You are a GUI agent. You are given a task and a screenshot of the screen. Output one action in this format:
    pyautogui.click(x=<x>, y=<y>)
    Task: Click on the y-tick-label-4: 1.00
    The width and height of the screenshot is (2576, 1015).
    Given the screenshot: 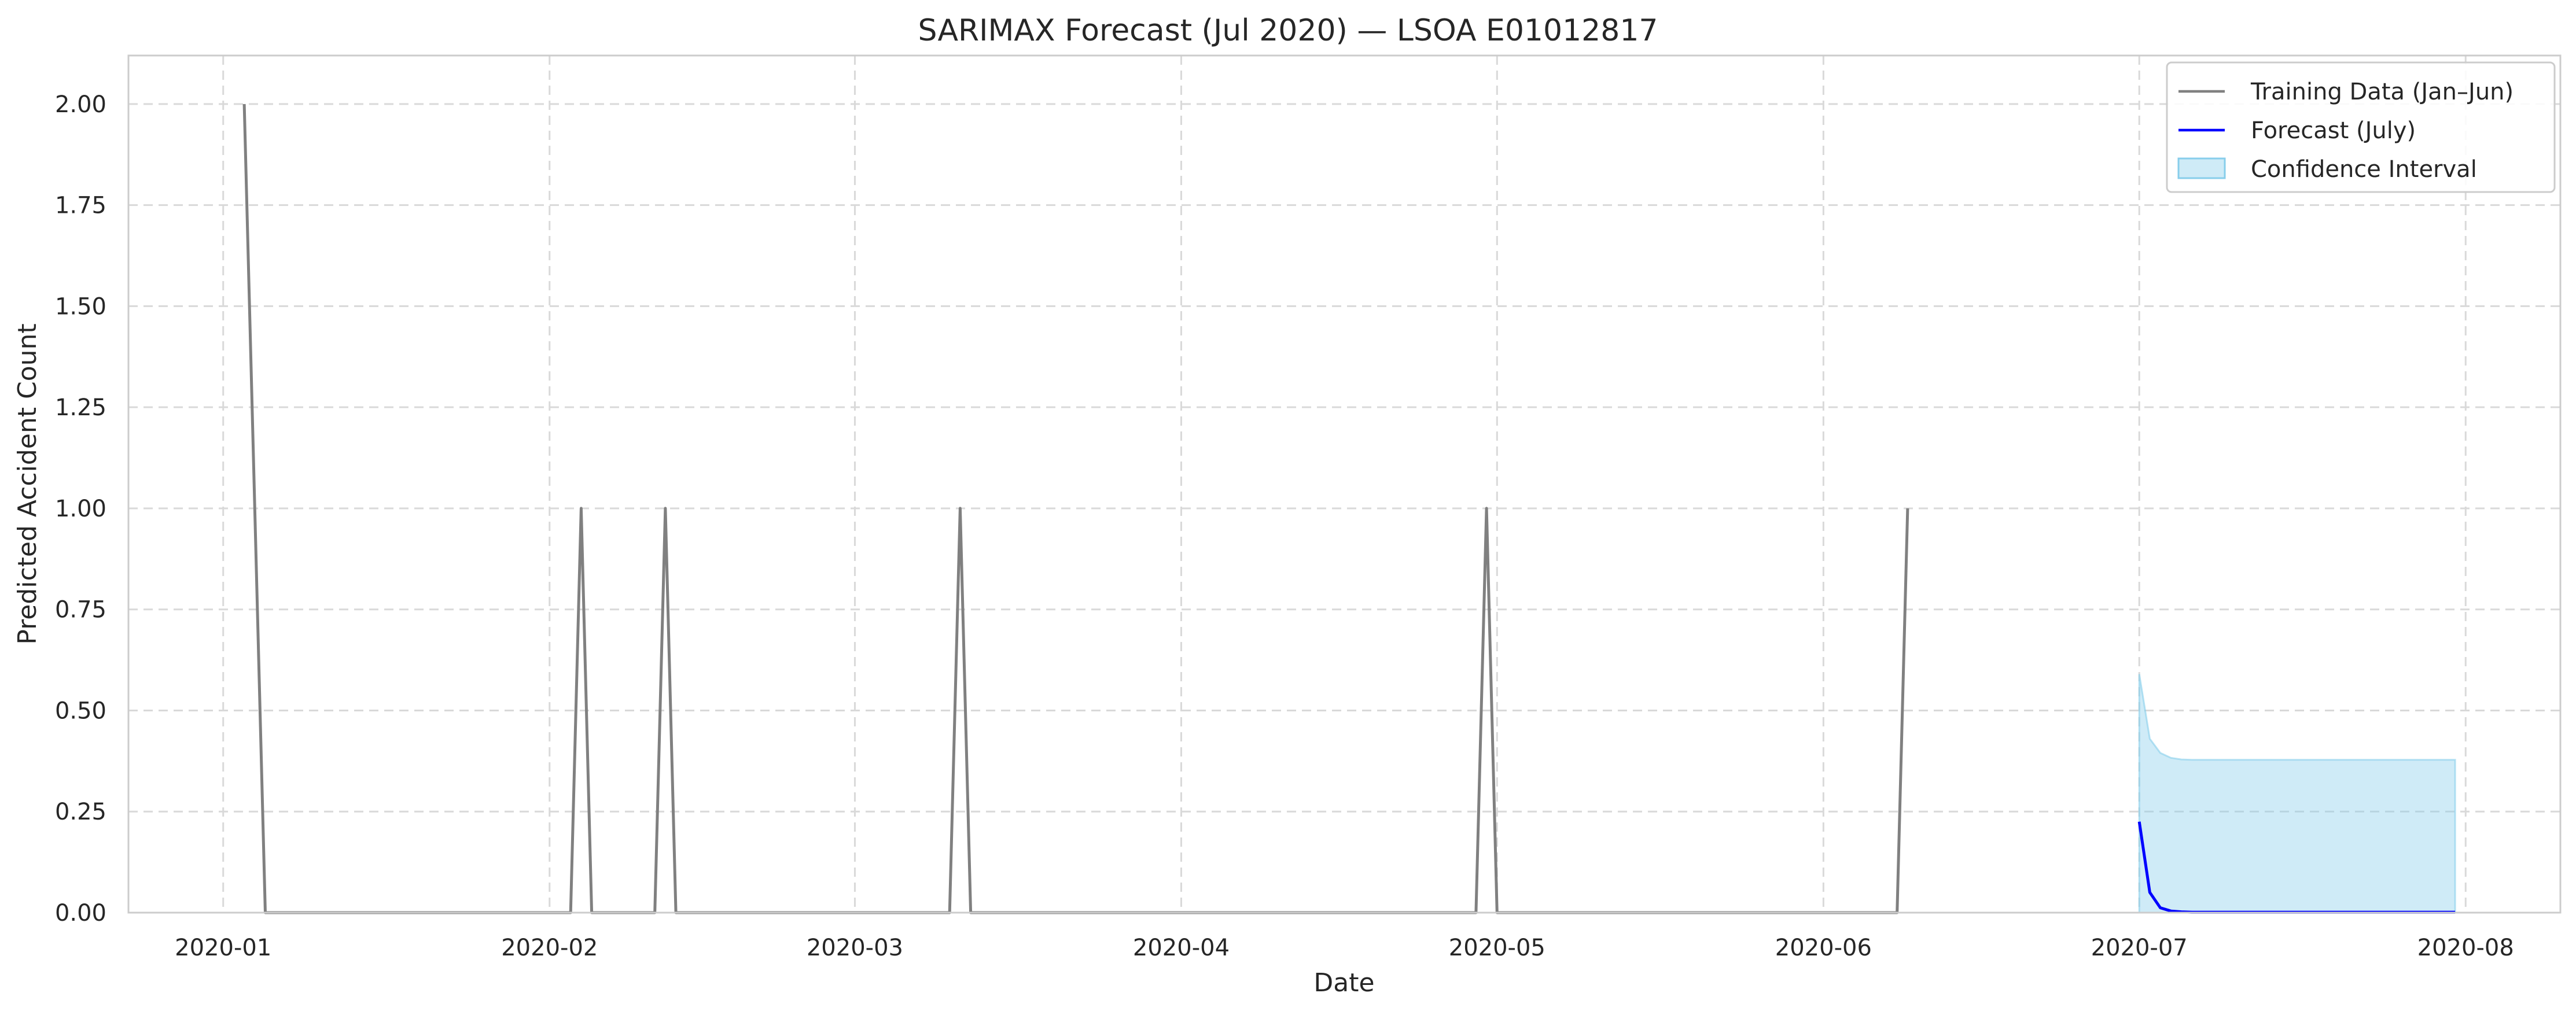 What is the action you would take?
    pyautogui.click(x=80, y=509)
    